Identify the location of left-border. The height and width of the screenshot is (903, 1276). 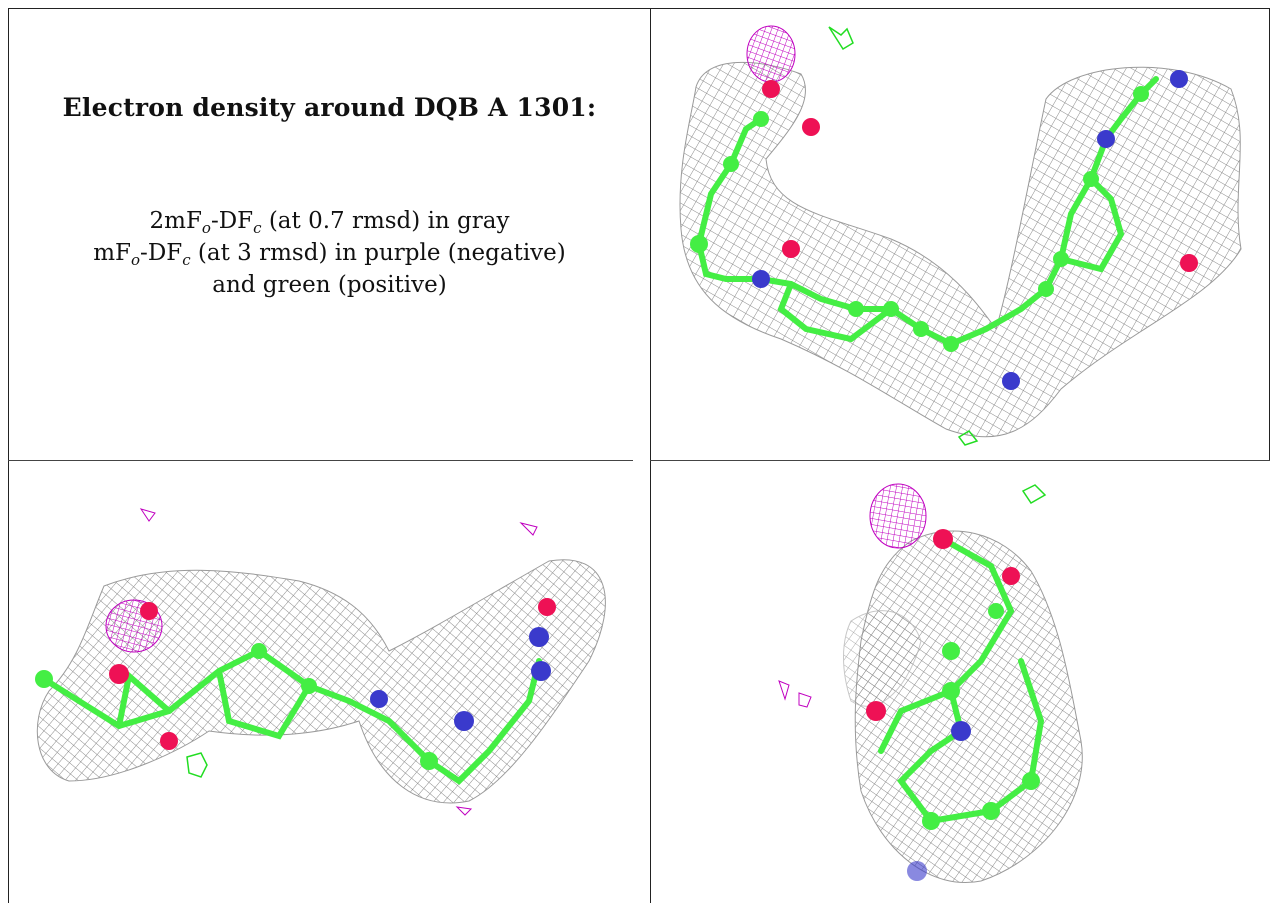
(8, 455).